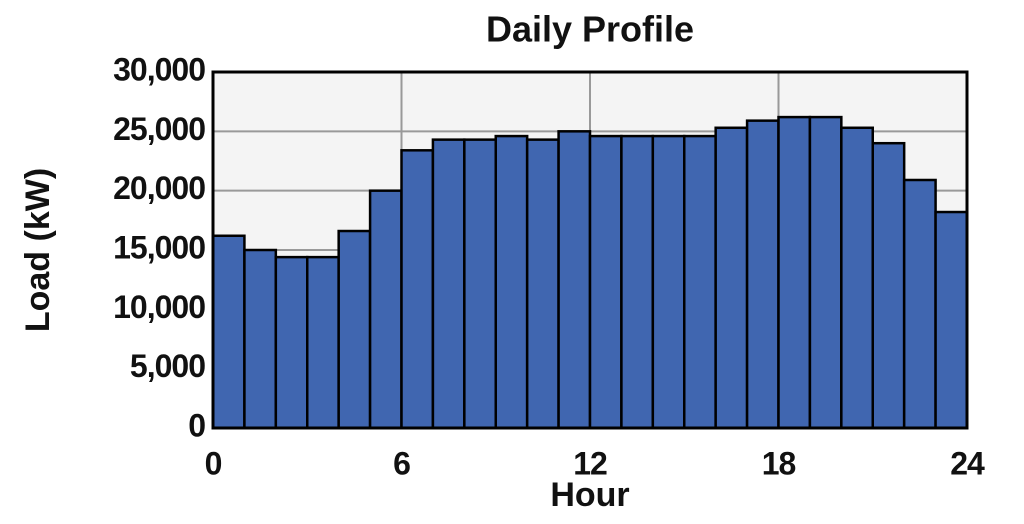 The image size is (1024, 524). I want to click on y-tick-label: 30,000, so click(159, 69).